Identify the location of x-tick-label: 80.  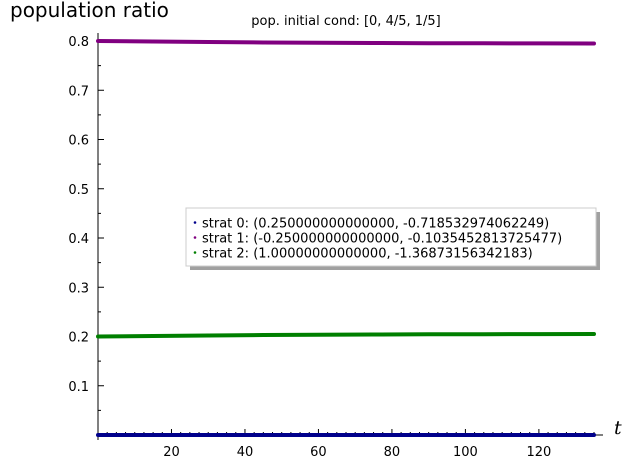
(392, 452).